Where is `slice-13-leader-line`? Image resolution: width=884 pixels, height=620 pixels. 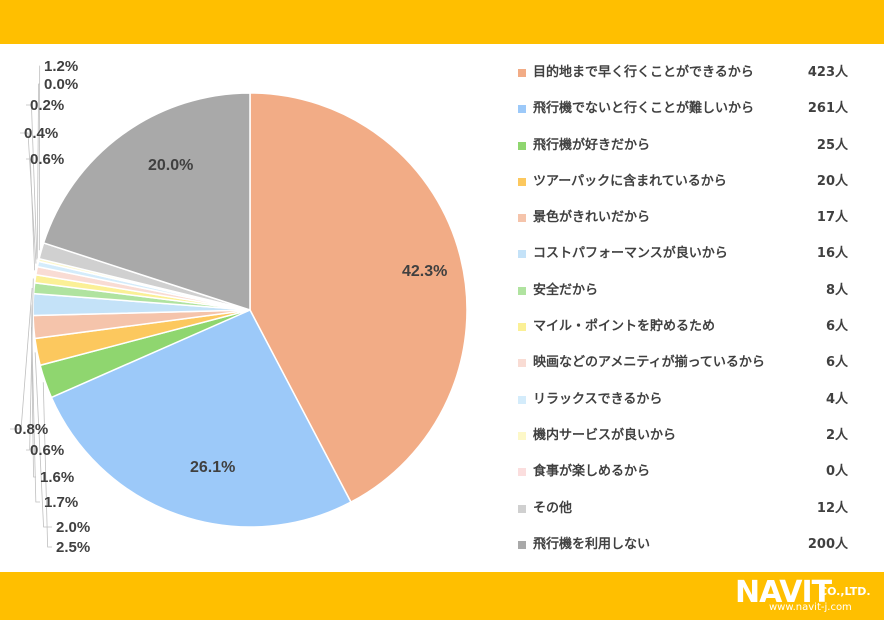 slice-13-leader-line is located at coordinates (39, 158).